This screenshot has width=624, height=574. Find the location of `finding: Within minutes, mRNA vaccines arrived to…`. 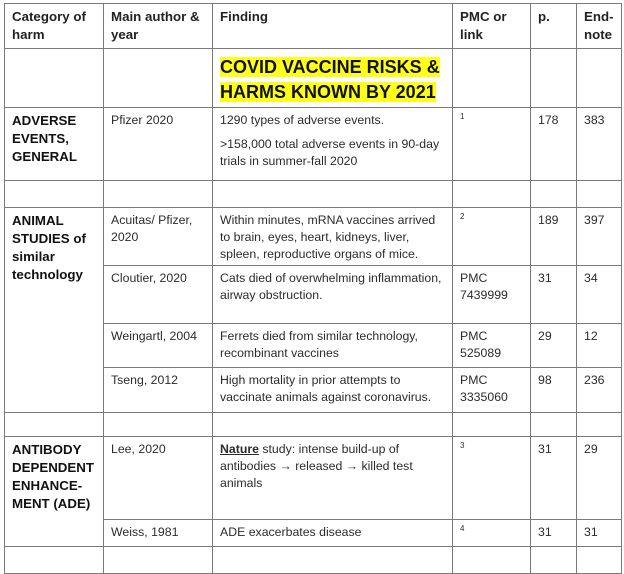

finding: Within minutes, mRNA vaccines arrived to… is located at coordinates (332, 236).